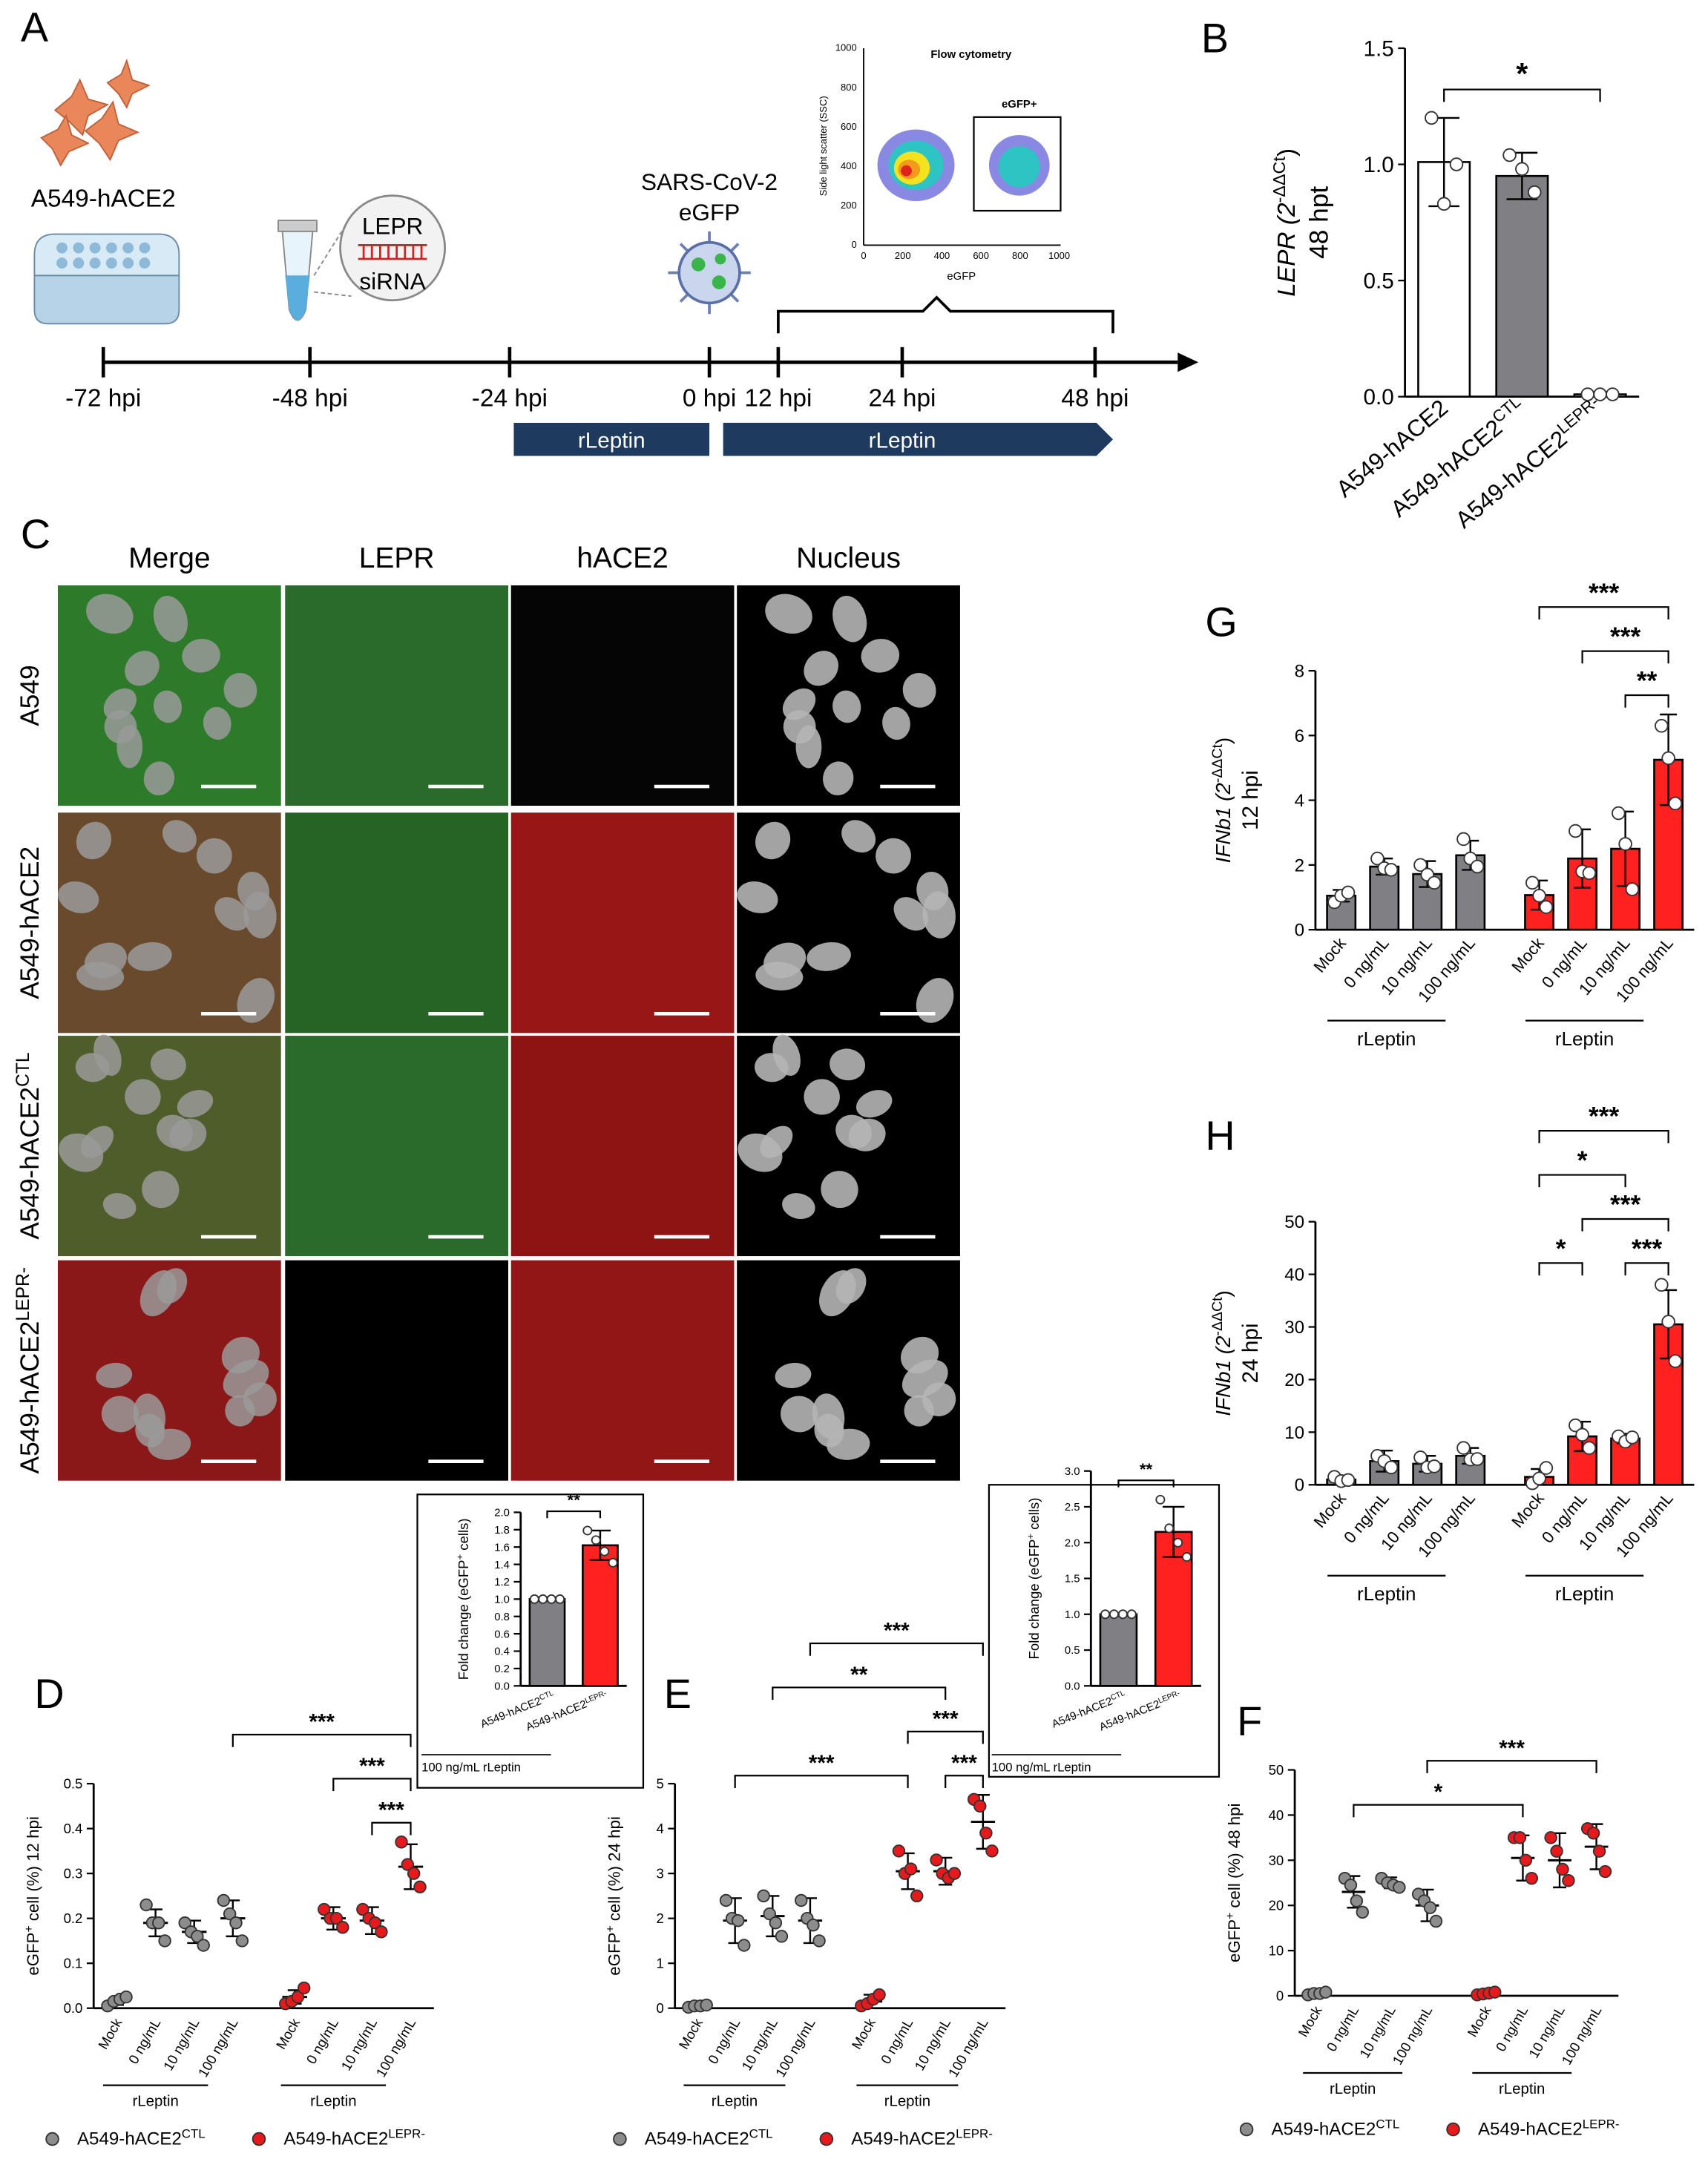  I want to click on text-part: cell (%) 24 hpi, so click(614, 1870).